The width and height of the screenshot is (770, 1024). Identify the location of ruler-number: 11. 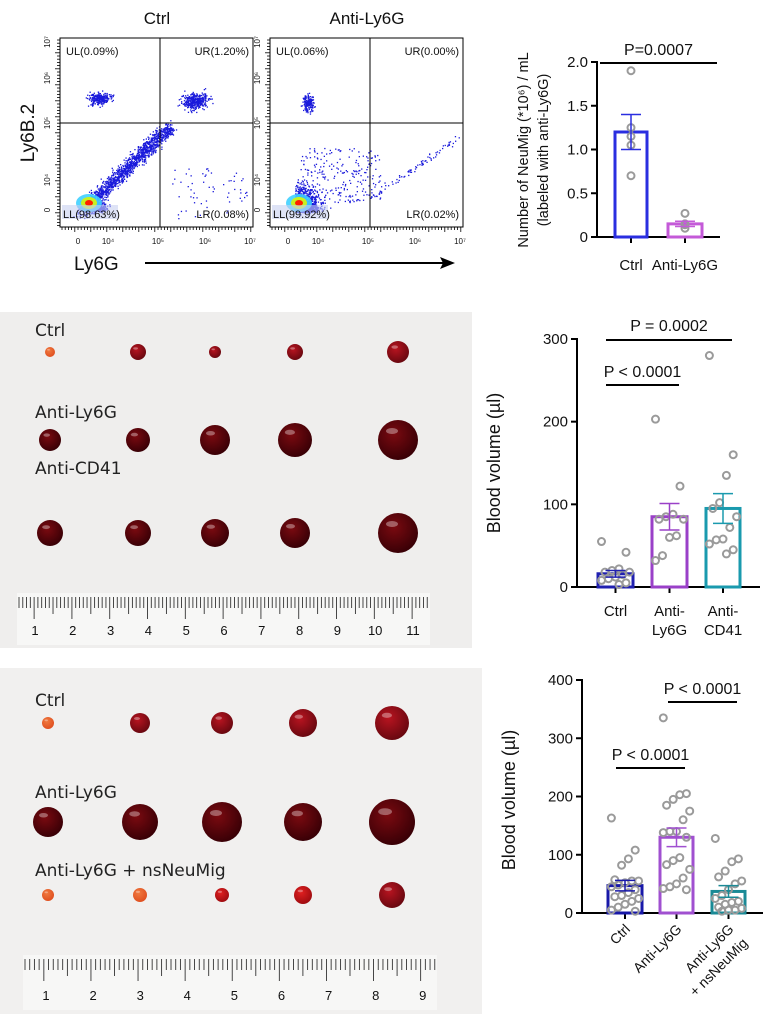
(413, 630).